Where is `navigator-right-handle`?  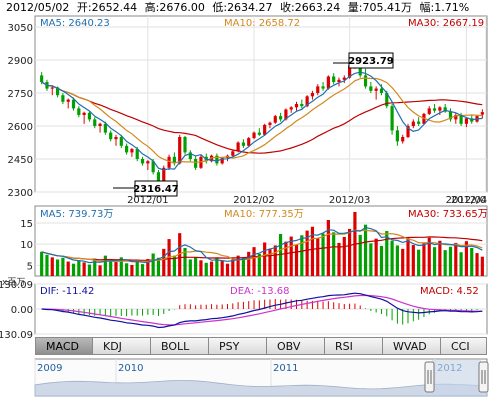 navigator-right-handle is located at coordinates (483, 377).